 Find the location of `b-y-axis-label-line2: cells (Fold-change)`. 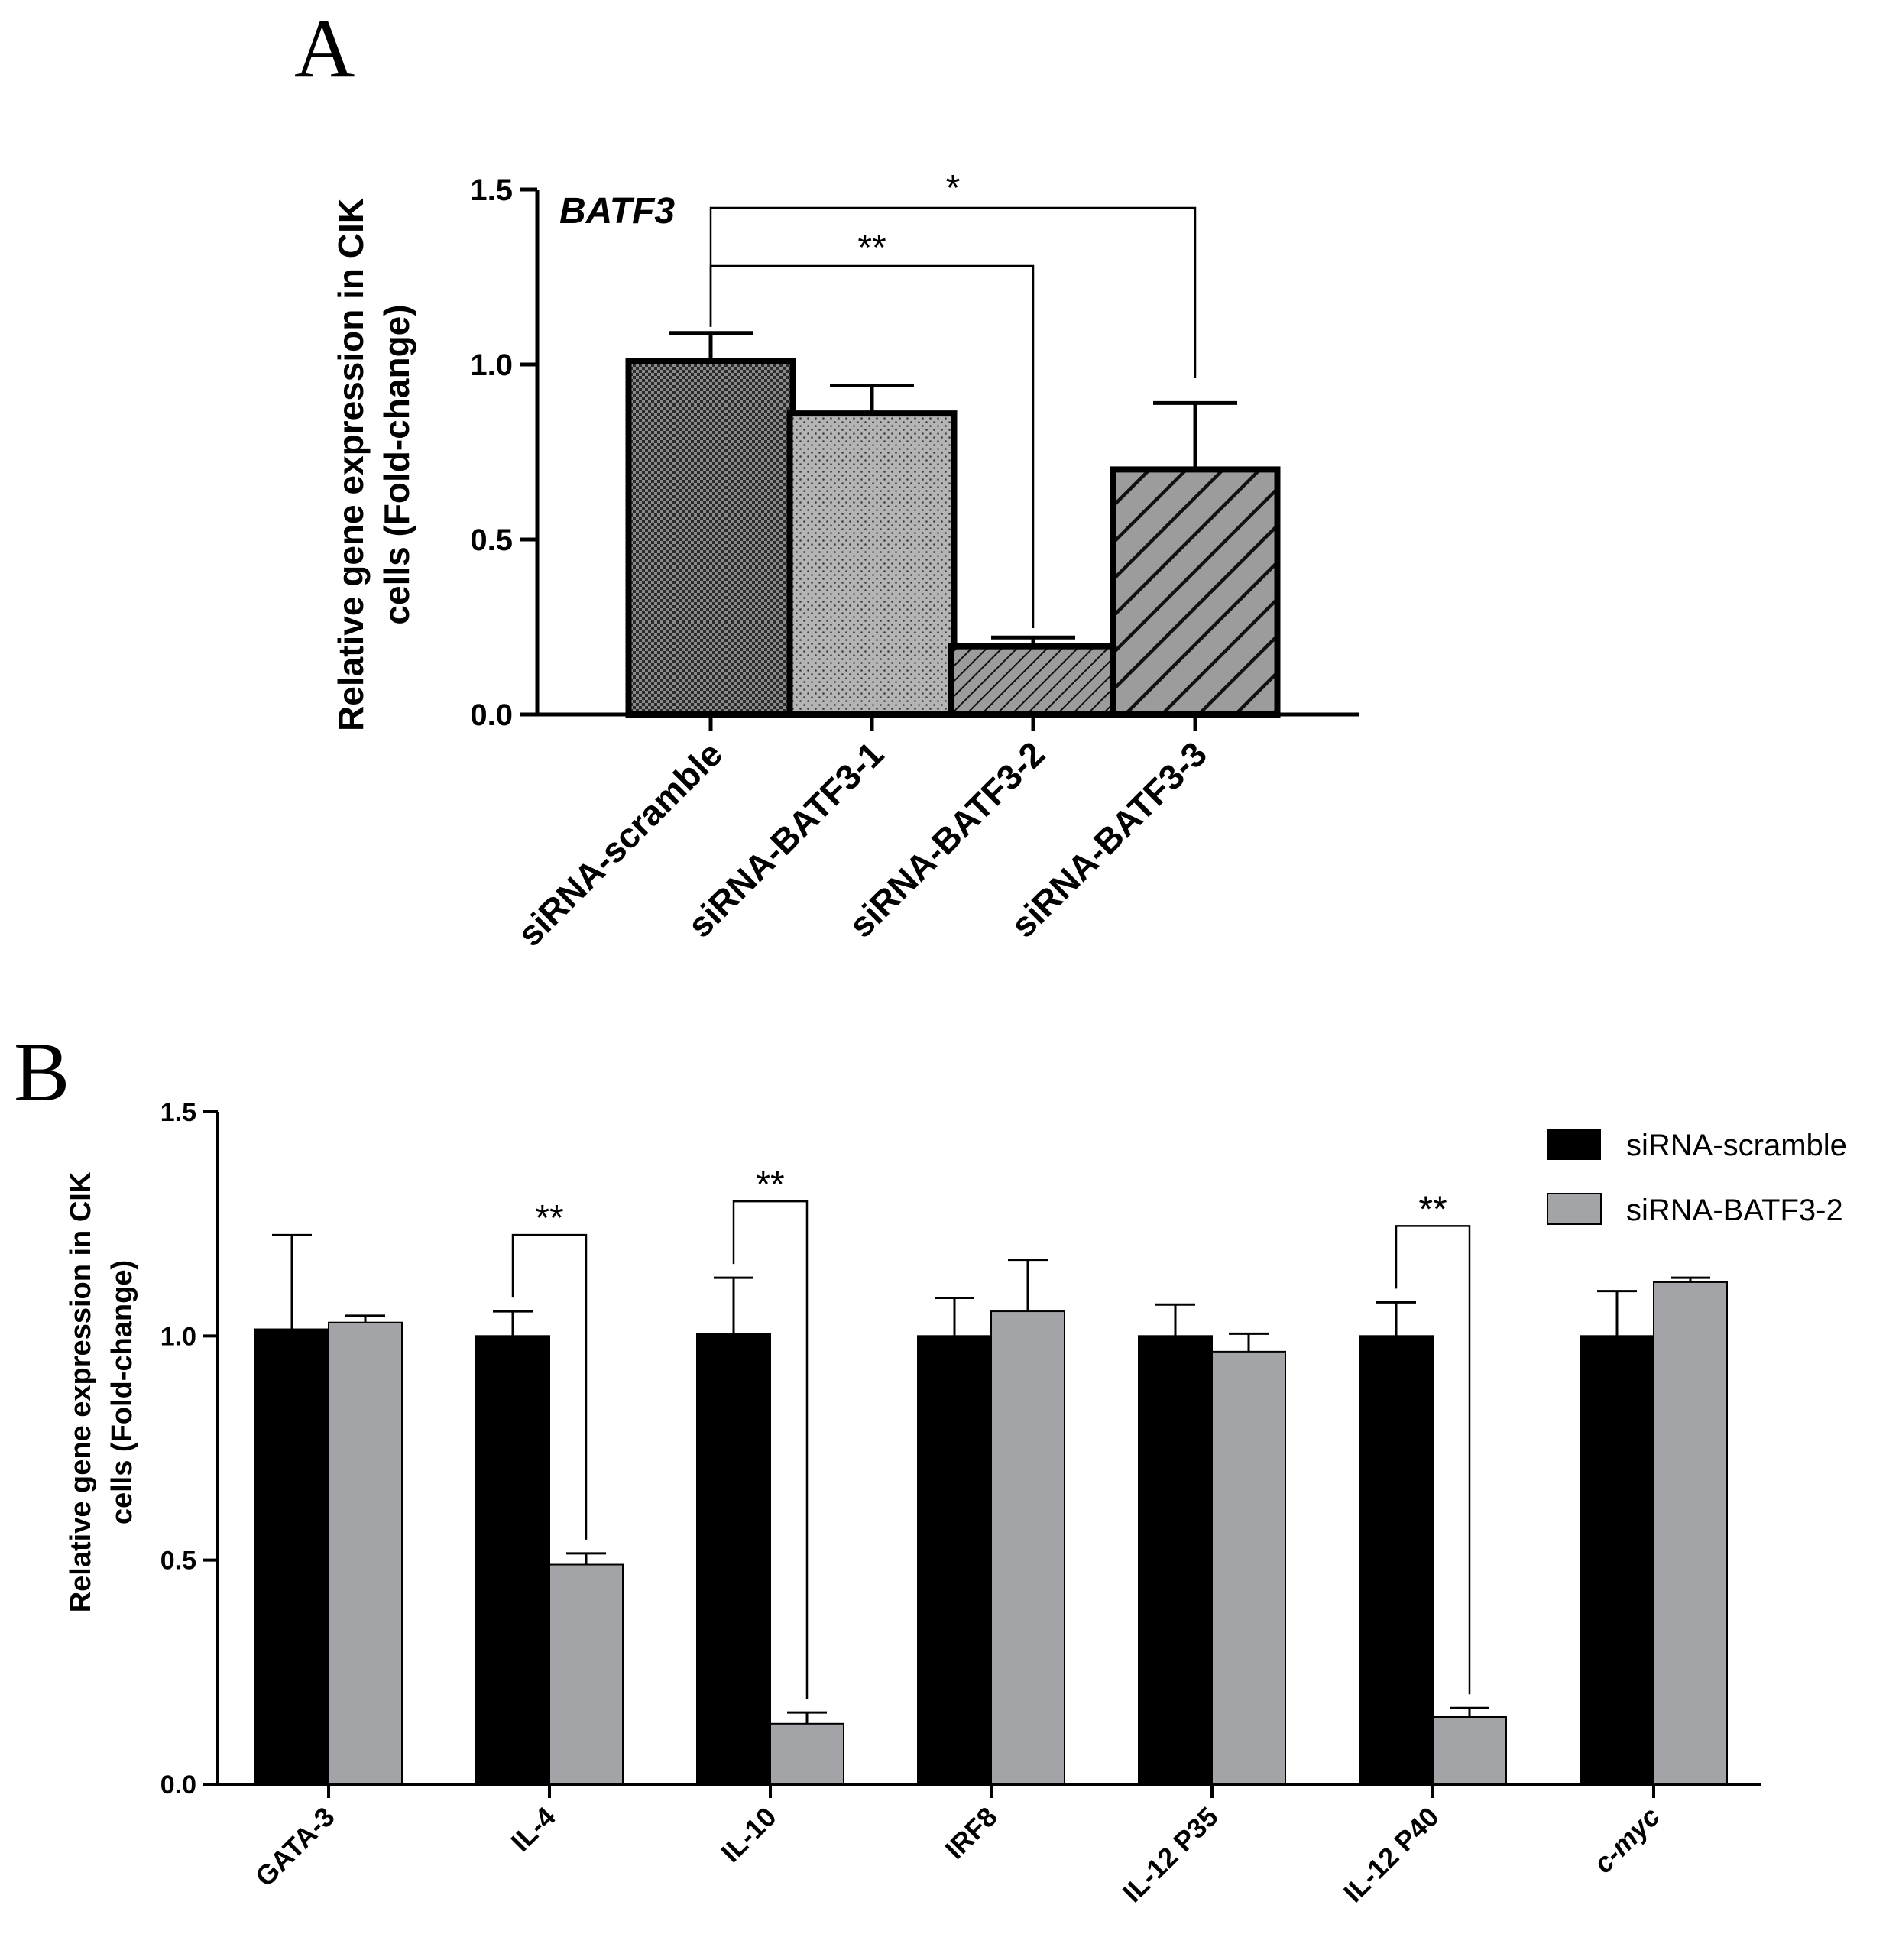

b-y-axis-label-line2: cells (Fold-change) is located at coordinates (122, 1392).